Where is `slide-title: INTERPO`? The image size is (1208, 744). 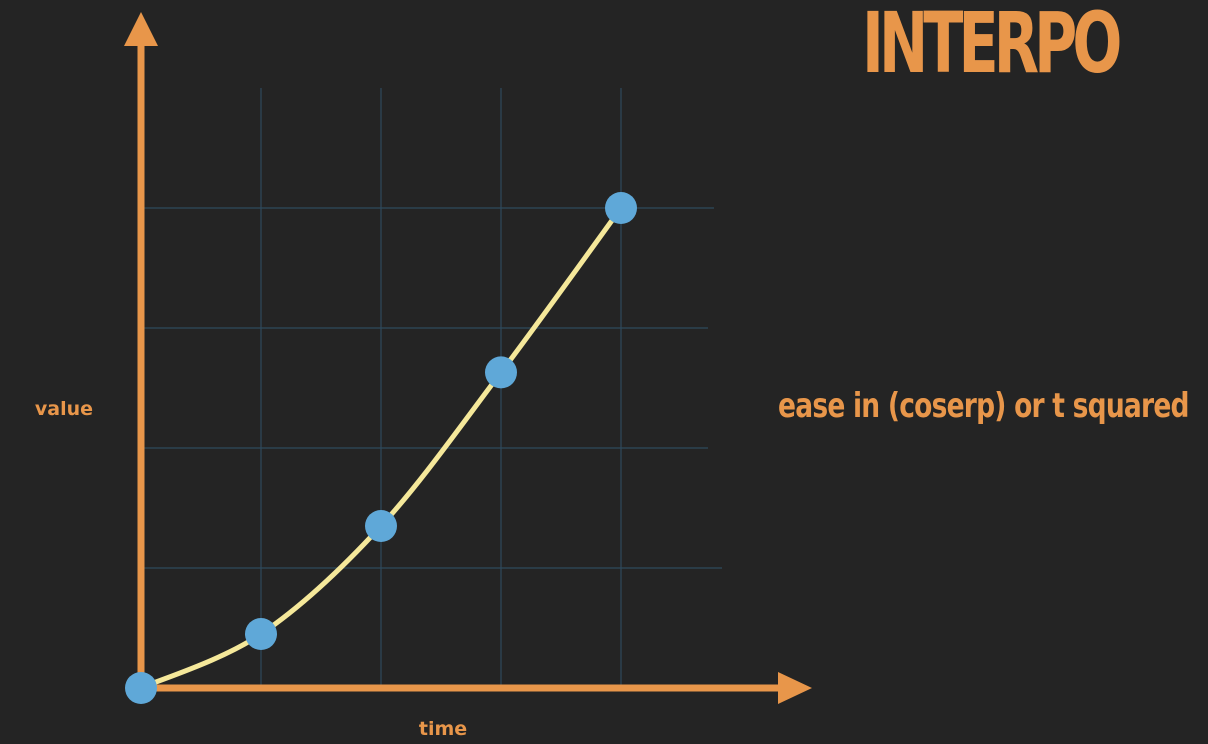
slide-title: INTERPO is located at coordinates (992, 46).